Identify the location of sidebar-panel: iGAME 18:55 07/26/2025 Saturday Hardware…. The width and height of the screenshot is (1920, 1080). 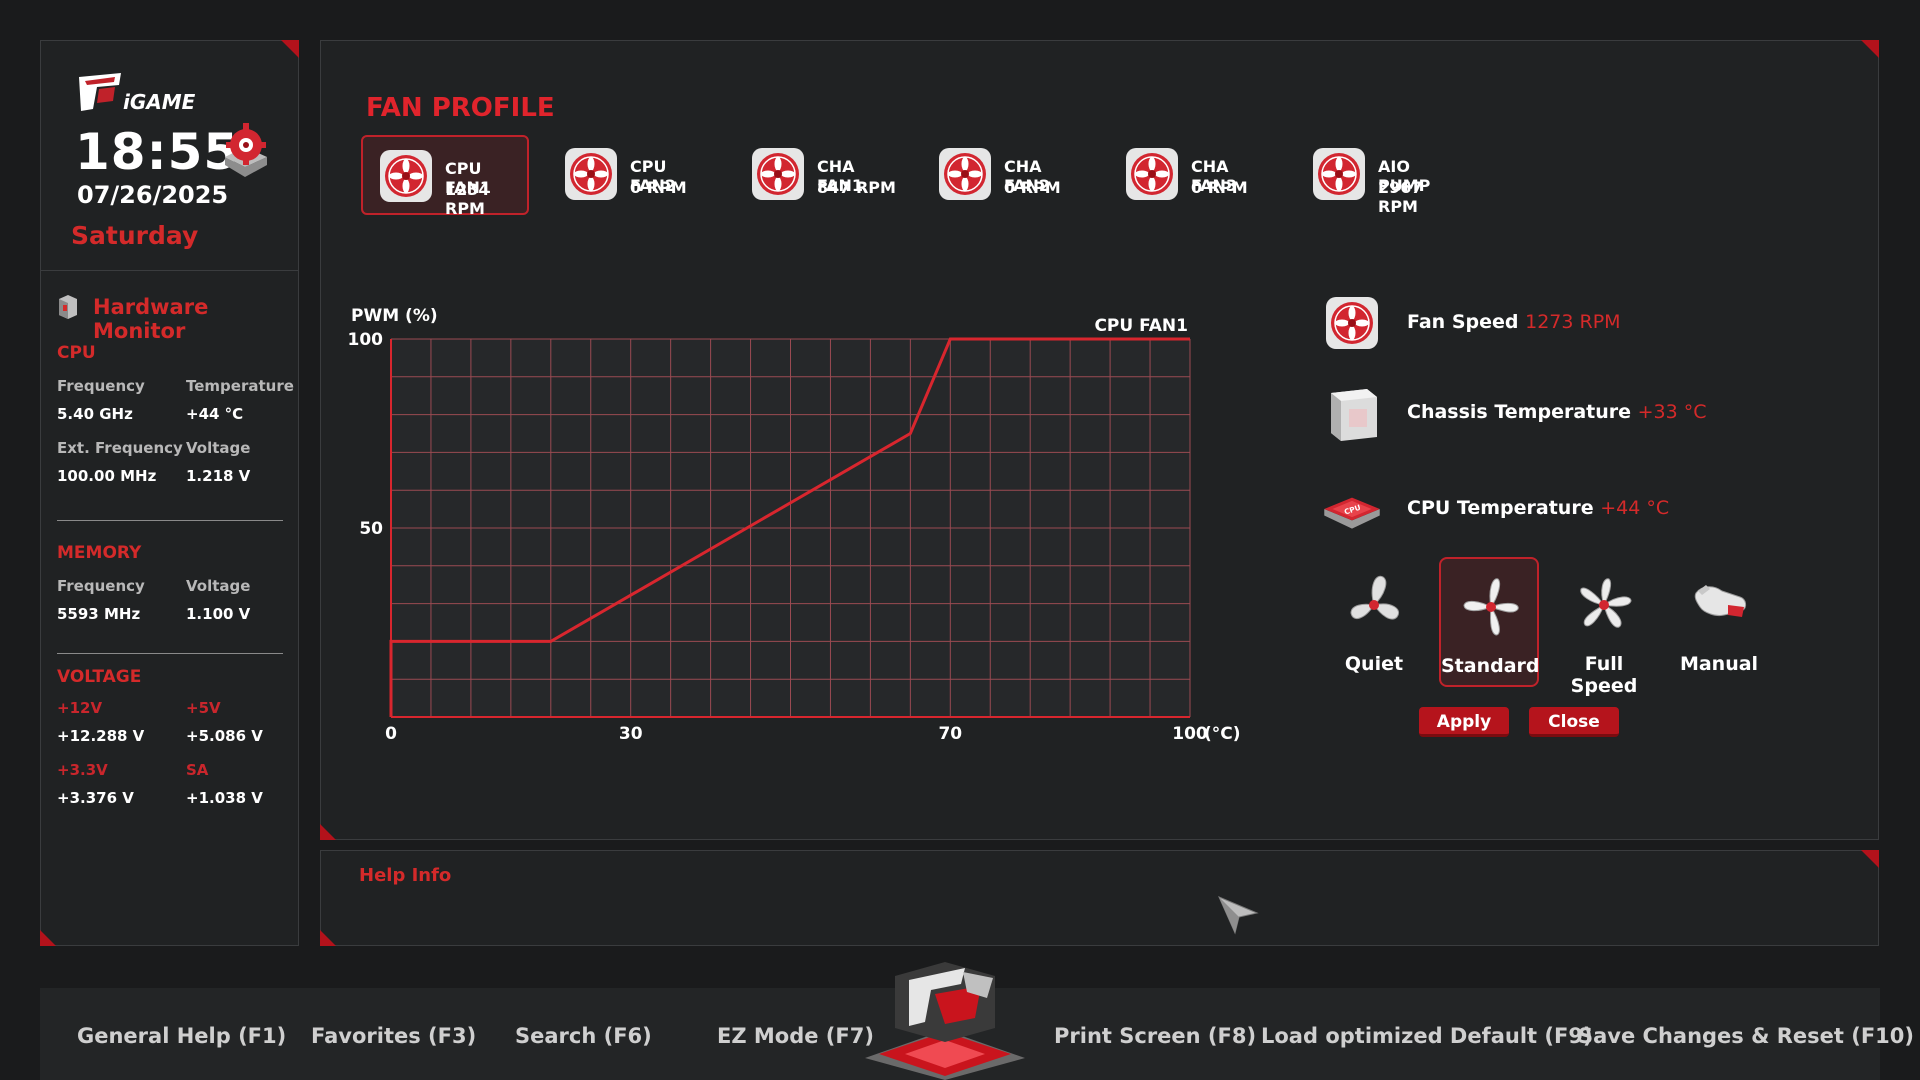
(169, 493).